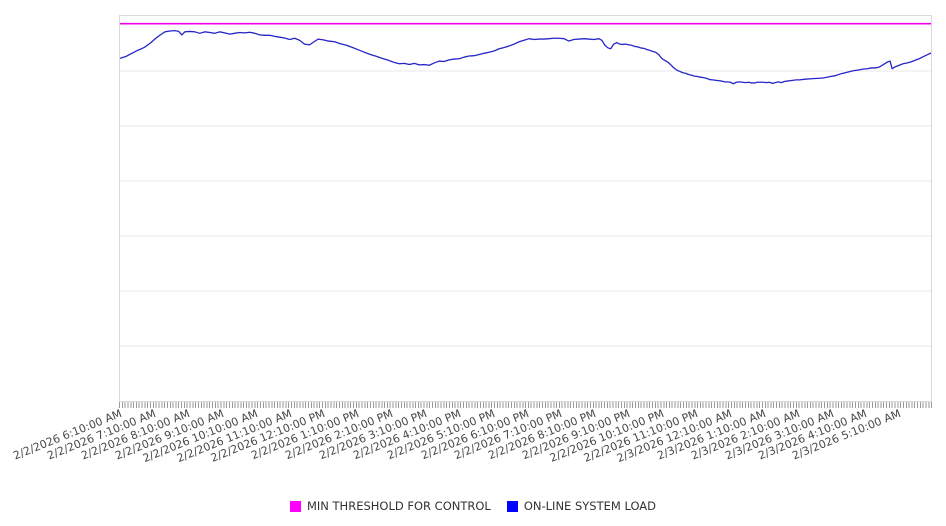 The width and height of the screenshot is (946, 526). I want to click on x-axis-label-text: 2/2/2026 10:10:00 AM, so click(200, 436).